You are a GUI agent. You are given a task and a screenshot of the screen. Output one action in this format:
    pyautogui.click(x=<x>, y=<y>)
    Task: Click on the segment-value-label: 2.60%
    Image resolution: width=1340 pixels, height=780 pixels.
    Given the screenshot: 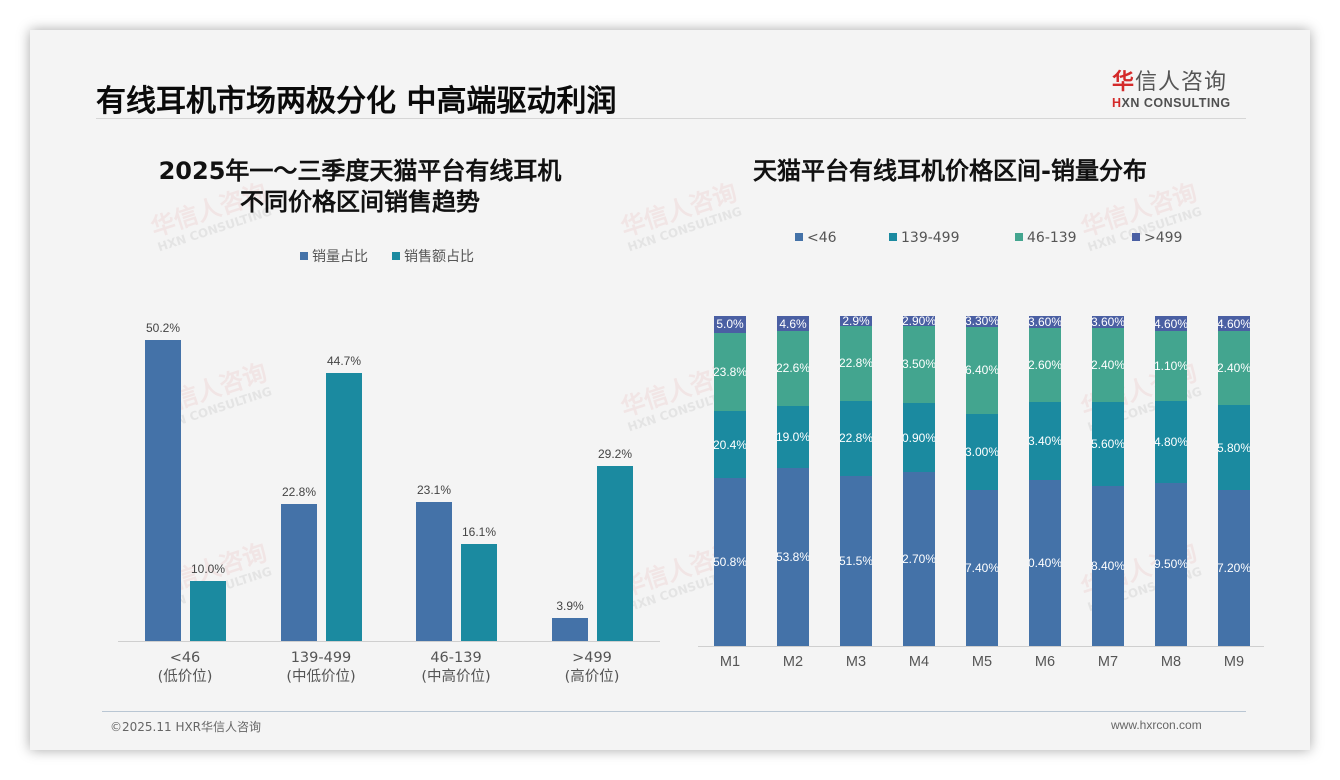 What is the action you would take?
    pyautogui.click(x=1045, y=365)
    